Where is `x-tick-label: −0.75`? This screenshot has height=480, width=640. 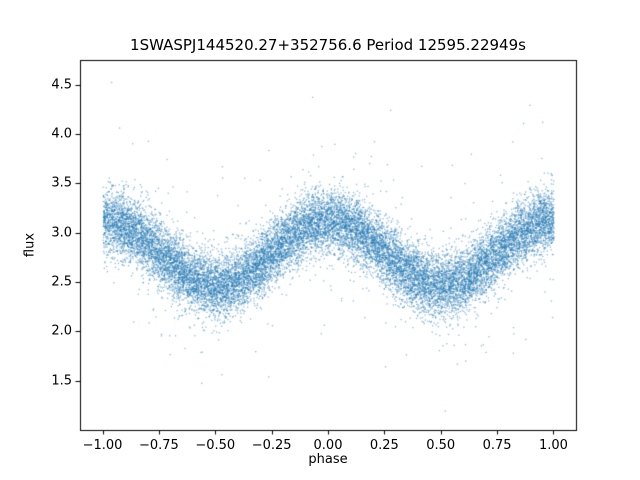
x-tick-label: −0.75 is located at coordinates (158, 445).